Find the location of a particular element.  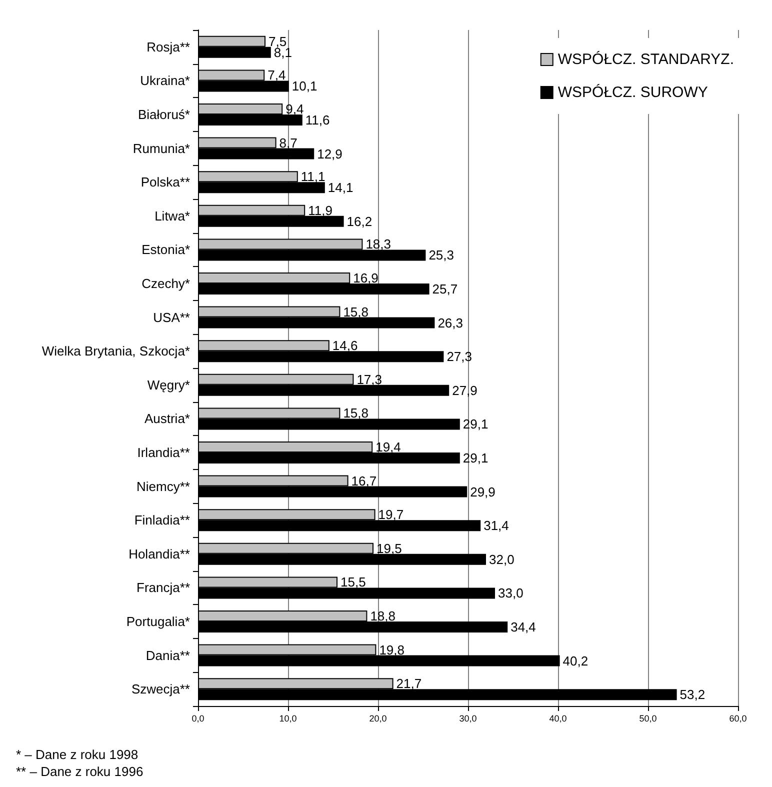

y-tick-label: Szwecja** is located at coordinates (160, 689).